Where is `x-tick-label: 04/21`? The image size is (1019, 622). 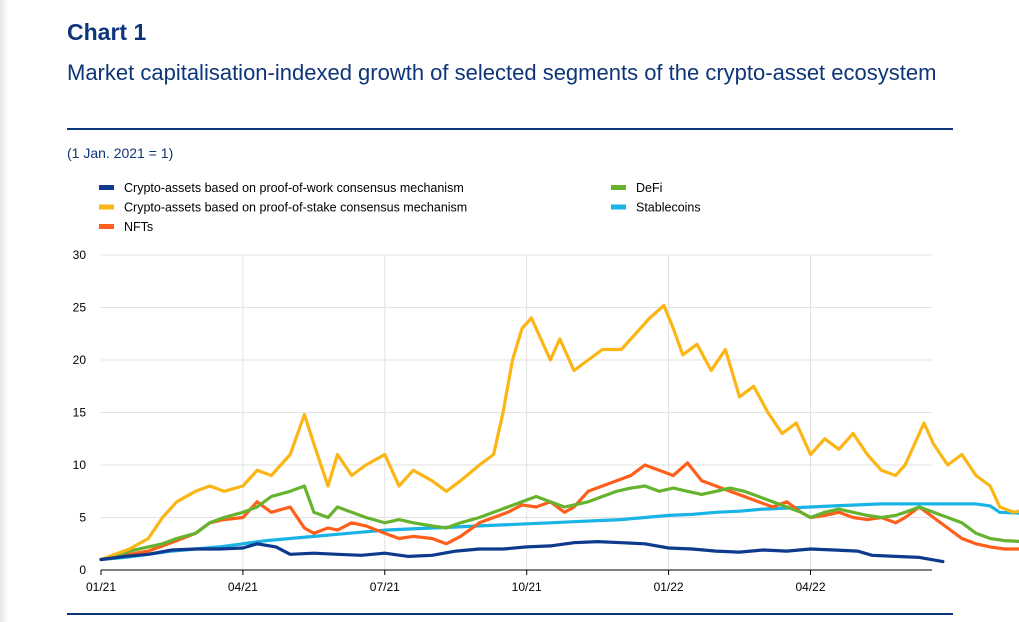 x-tick-label: 04/21 is located at coordinates (243, 587).